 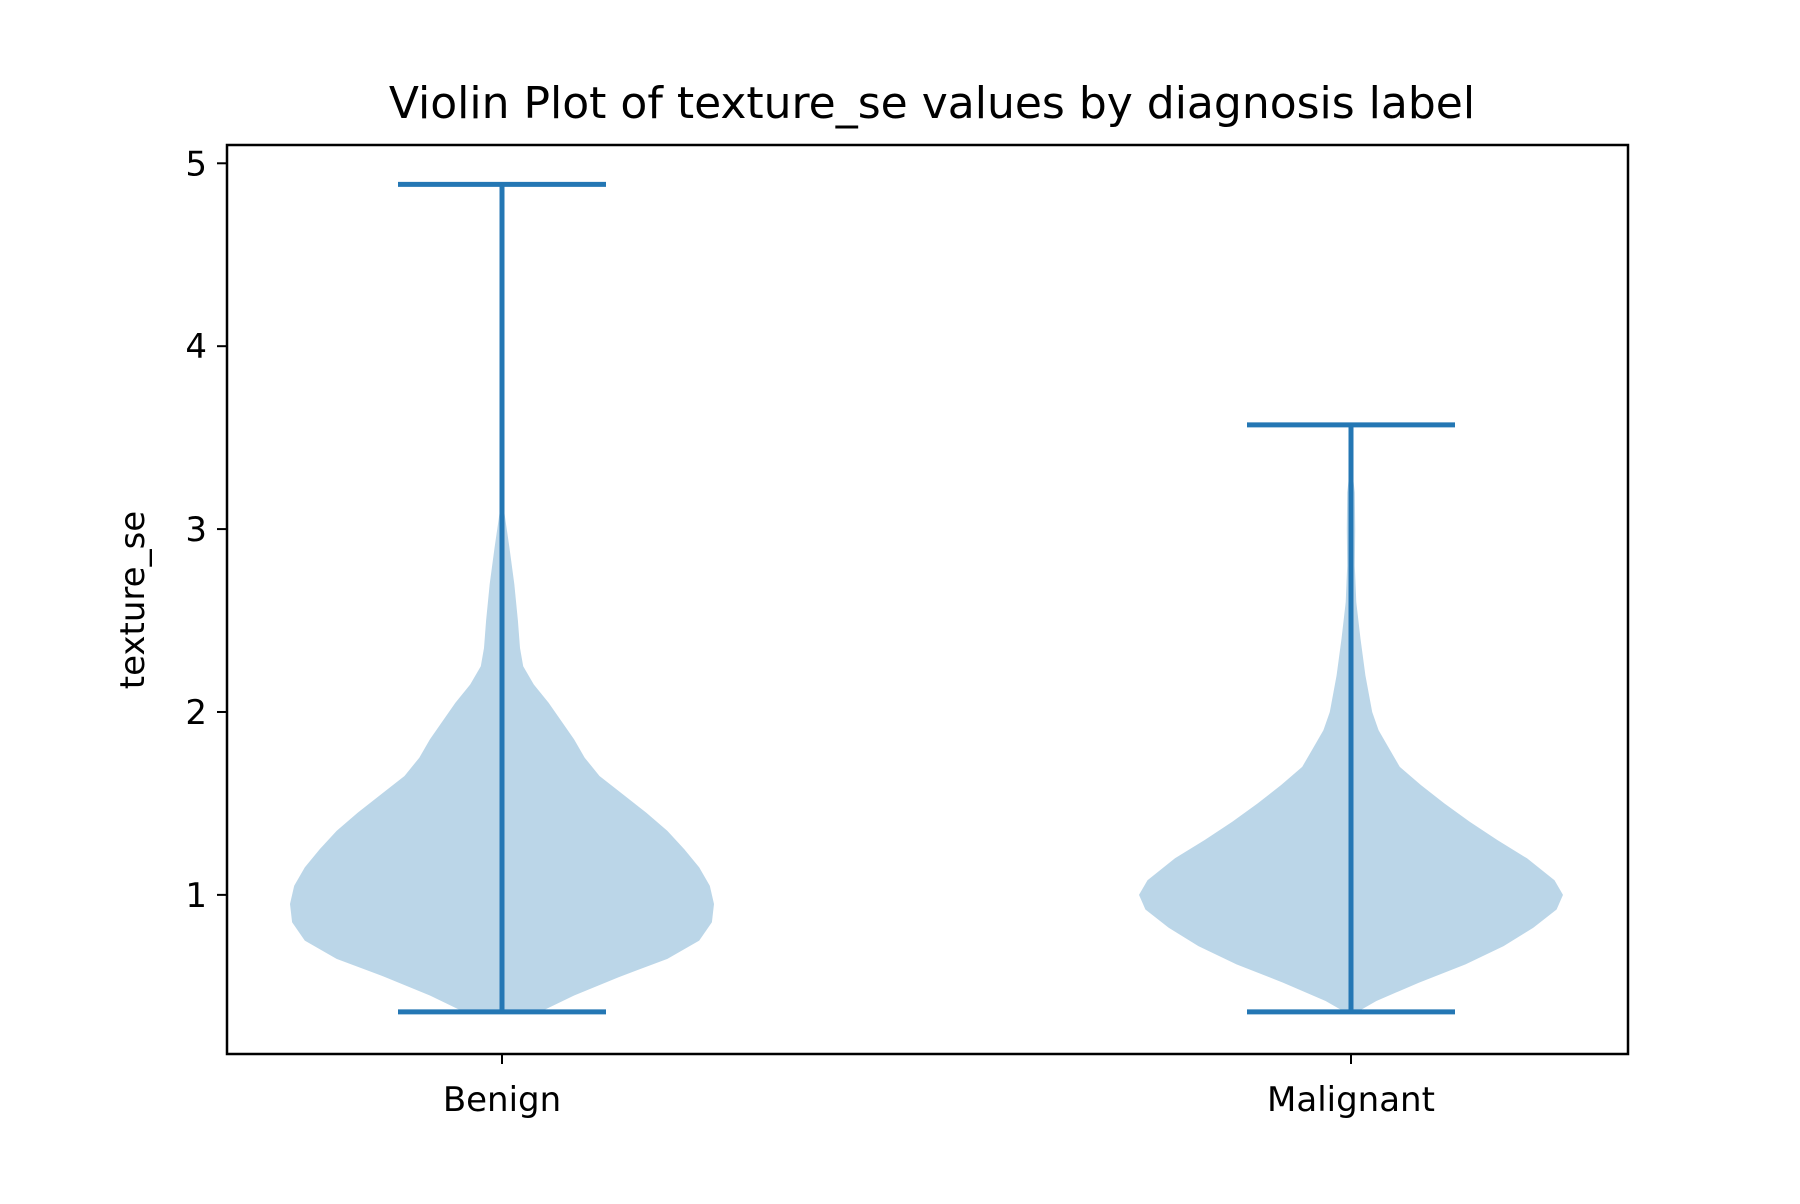 What do you see at coordinates (196, 896) in the screenshot?
I see `y-tick-label: 1` at bounding box center [196, 896].